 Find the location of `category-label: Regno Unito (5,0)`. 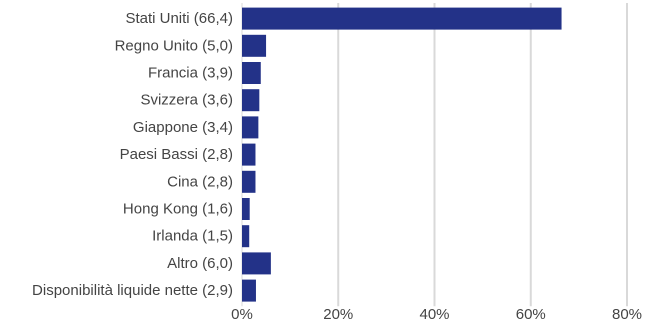

category-label: Regno Unito (5,0) is located at coordinates (174, 45).